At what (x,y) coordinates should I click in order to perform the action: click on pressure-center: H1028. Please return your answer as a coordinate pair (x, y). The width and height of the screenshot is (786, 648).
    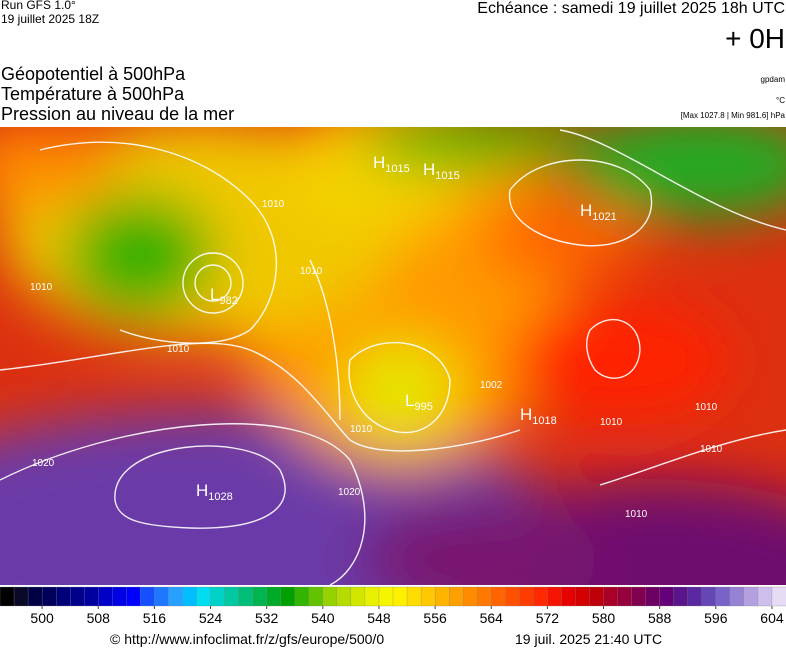
    Looking at the image, I should click on (214, 492).